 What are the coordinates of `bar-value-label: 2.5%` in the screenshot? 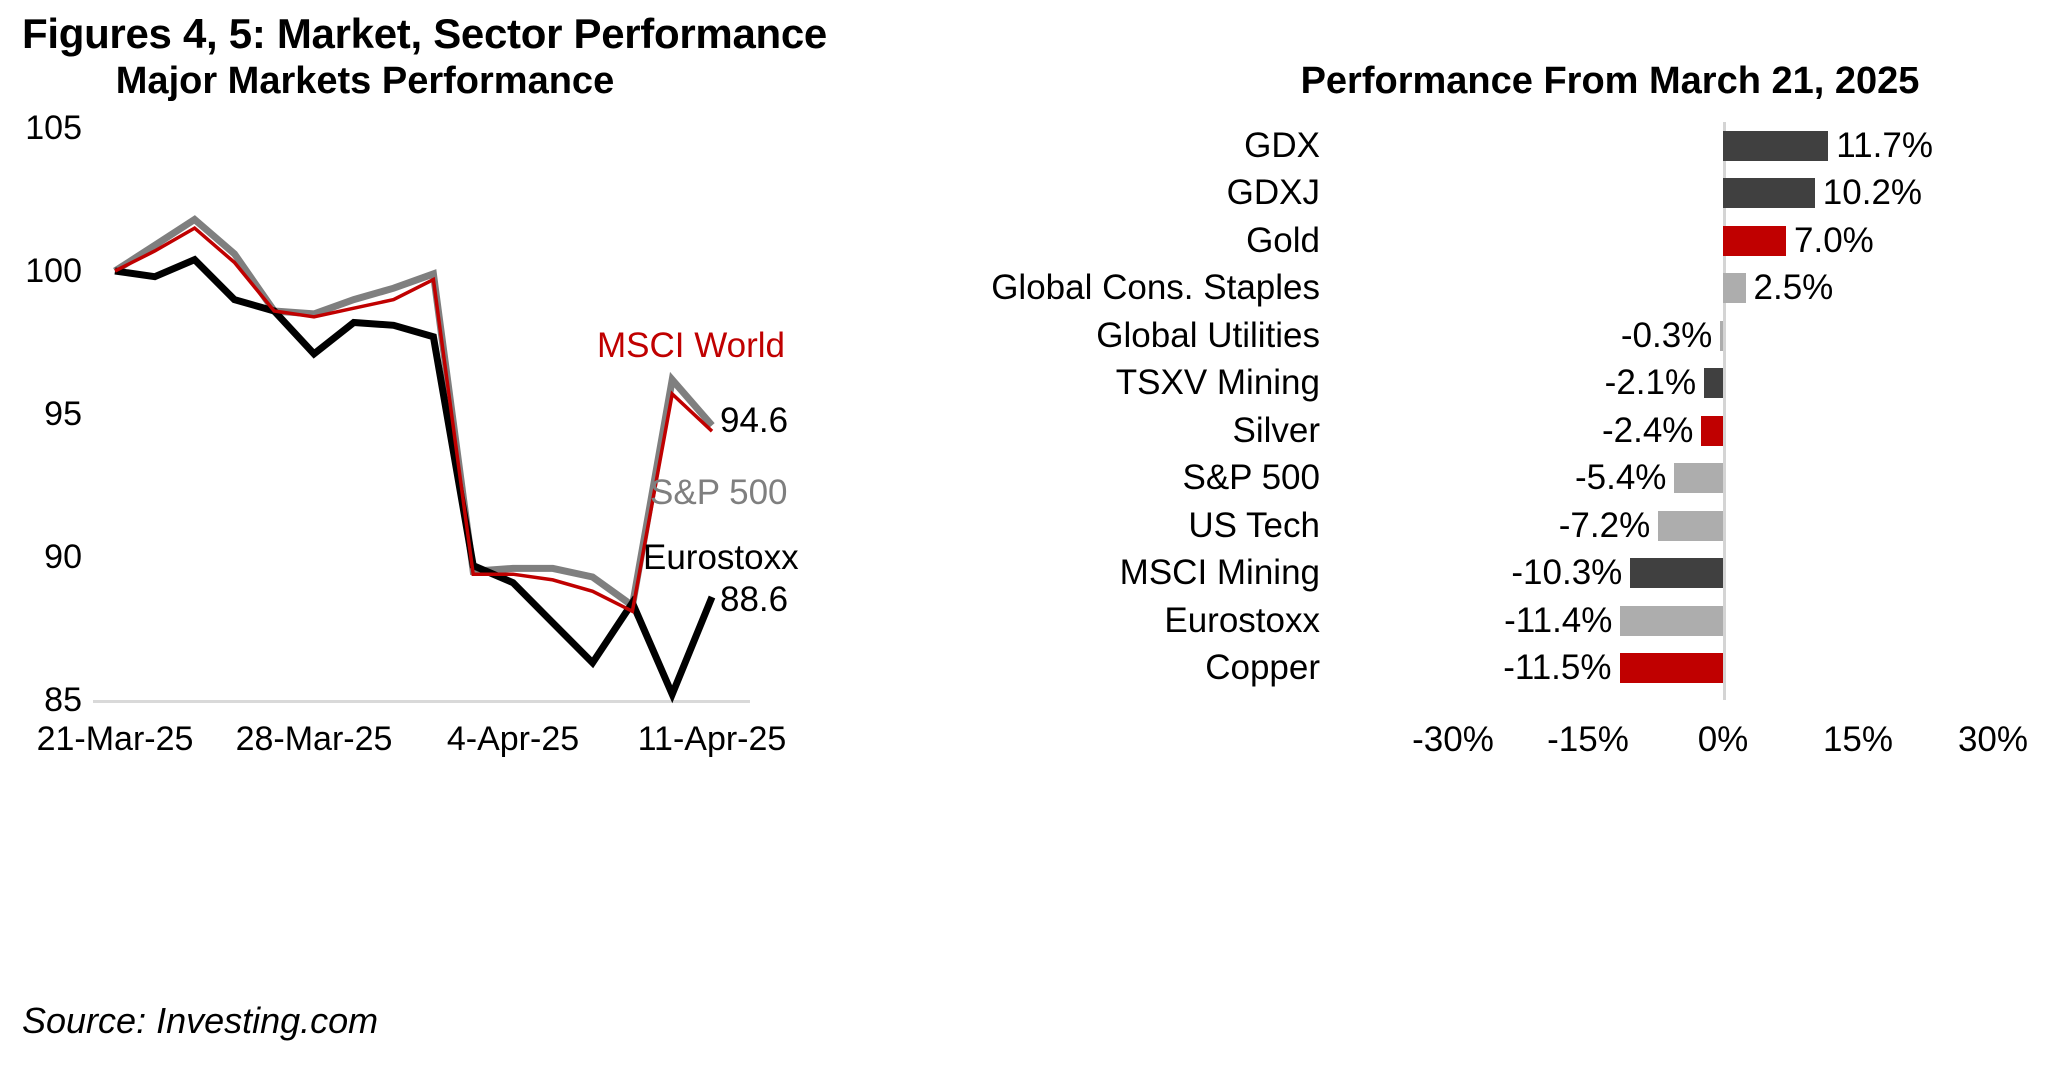 It's located at (1793, 288).